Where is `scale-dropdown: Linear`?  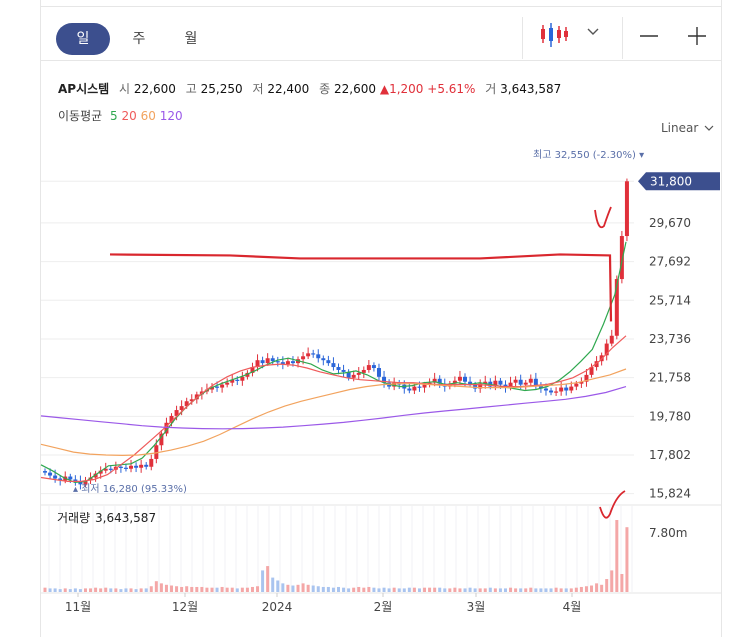 scale-dropdown: Linear is located at coordinates (687, 128).